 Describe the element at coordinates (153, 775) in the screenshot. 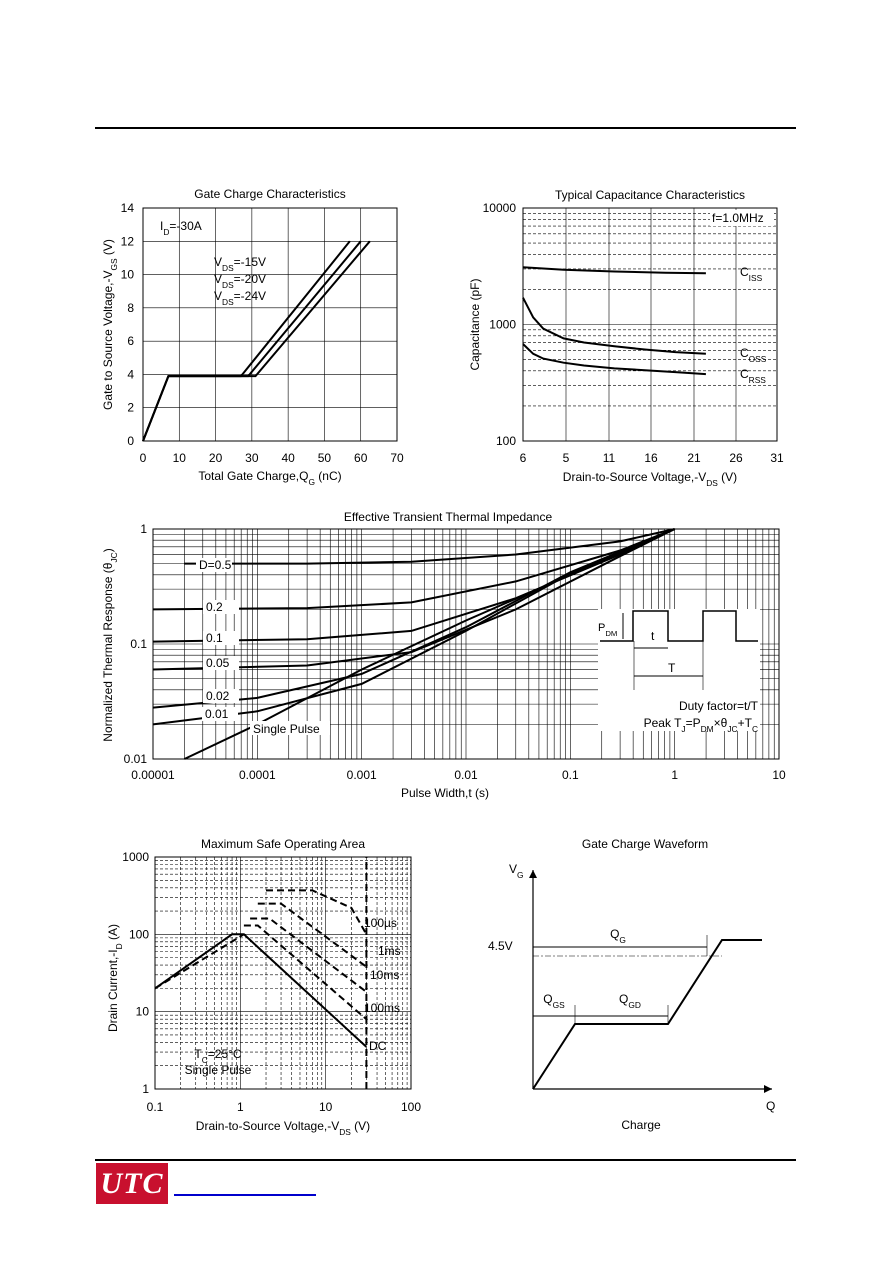

I see `x-tick-label: 0.00001` at that location.